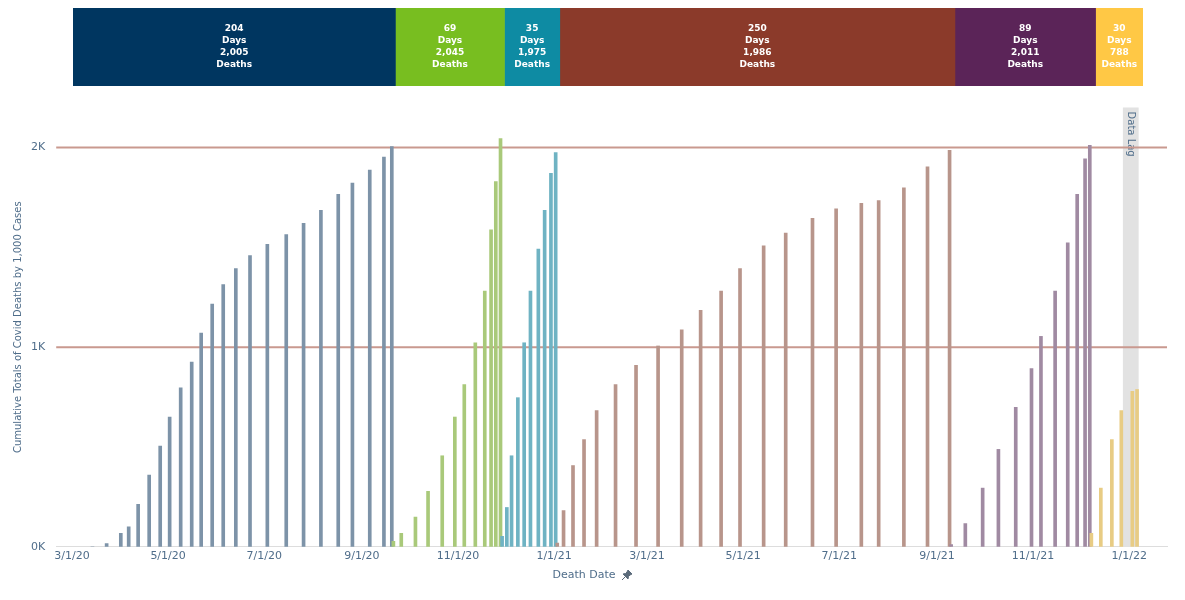 The image size is (1185, 600). What do you see at coordinates (264, 556) in the screenshot?
I see `x-tick-label: 7/1/20` at bounding box center [264, 556].